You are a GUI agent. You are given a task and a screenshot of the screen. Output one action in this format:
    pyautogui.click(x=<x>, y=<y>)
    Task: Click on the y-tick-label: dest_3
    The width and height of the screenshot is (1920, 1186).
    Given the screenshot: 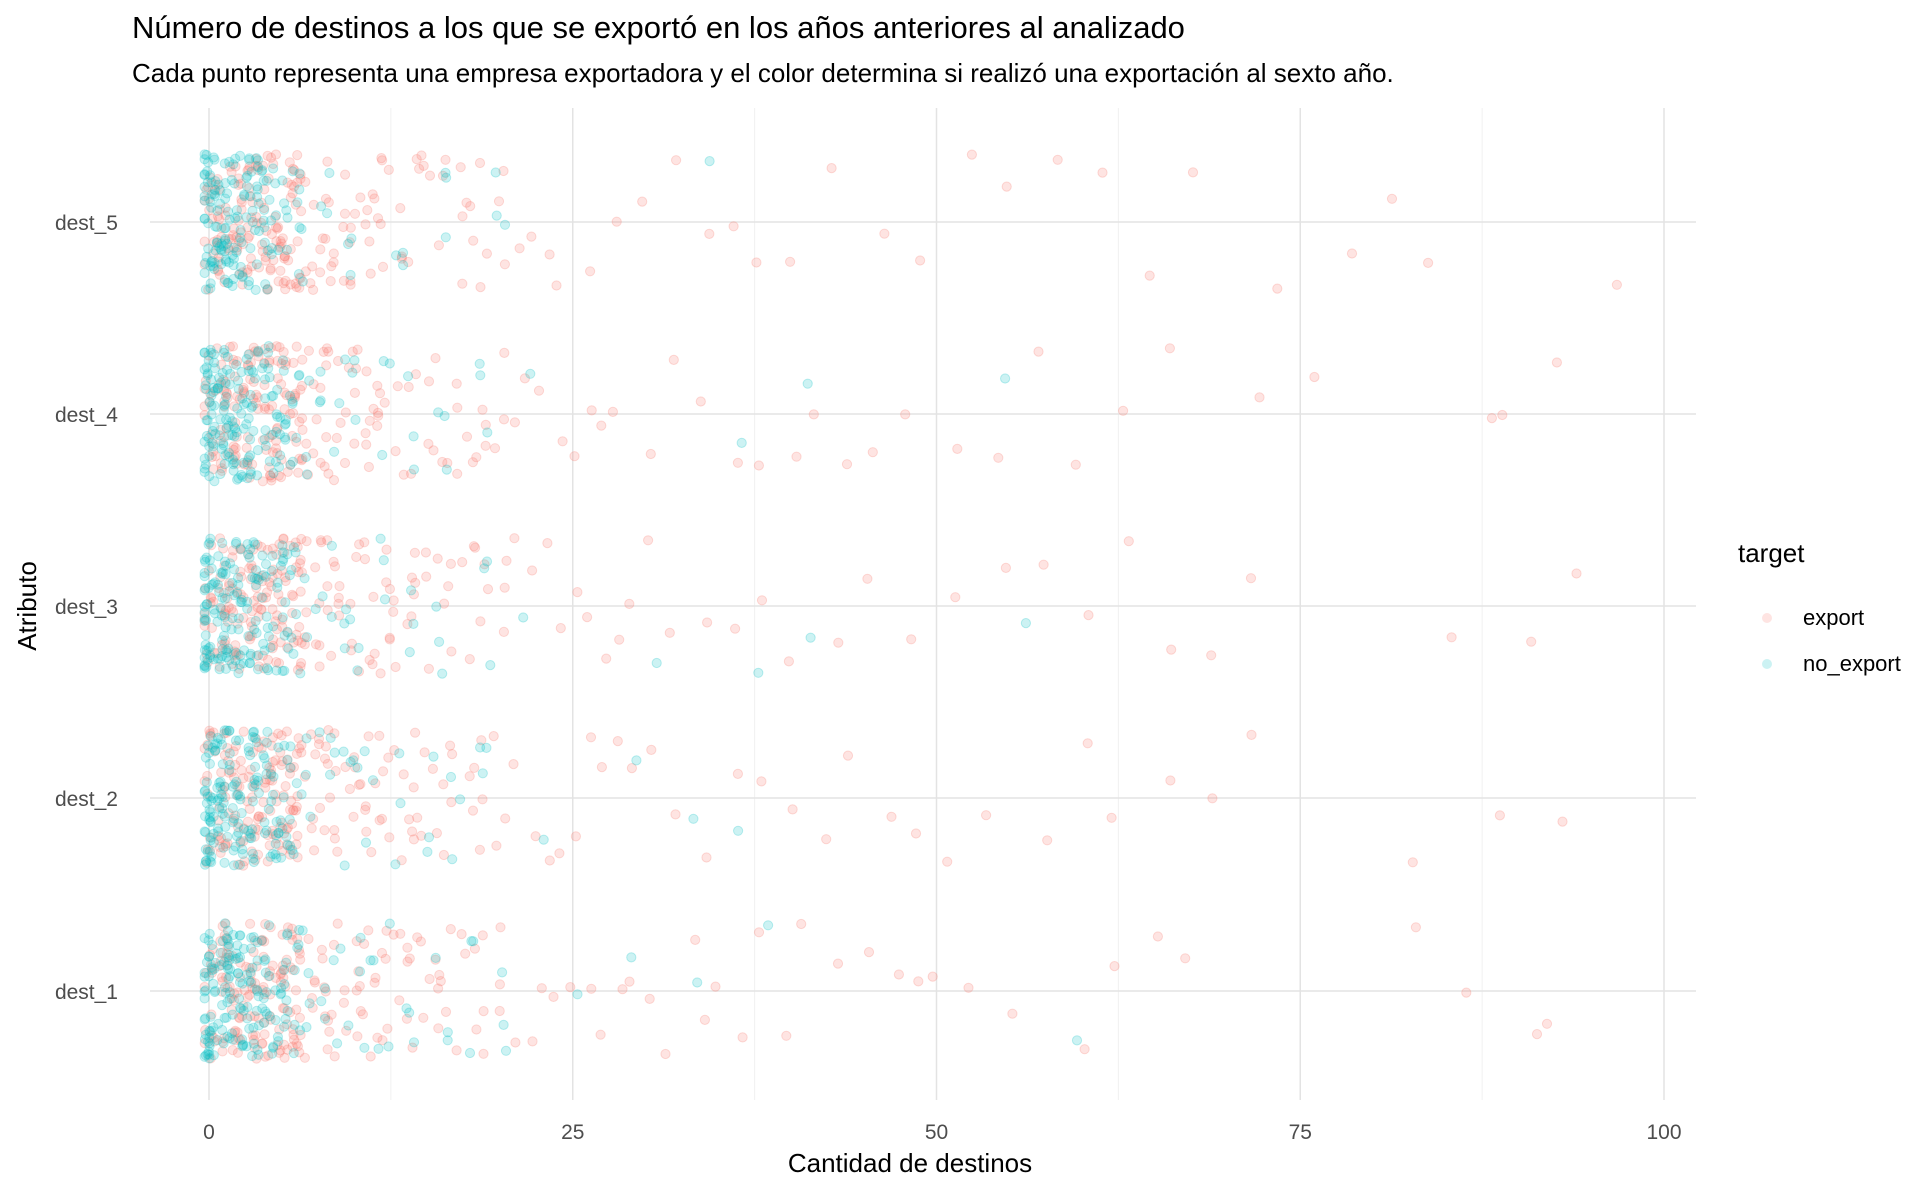 What is the action you would take?
    pyautogui.click(x=86, y=607)
    